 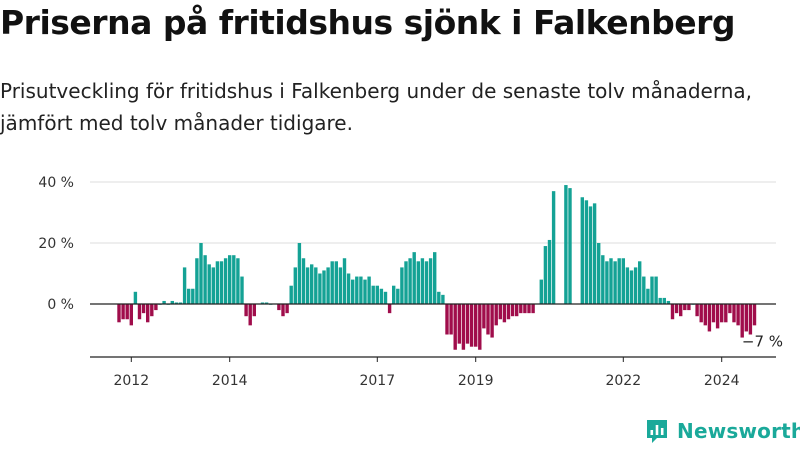 I want to click on x-tick-label: 2019, so click(x=476, y=381).